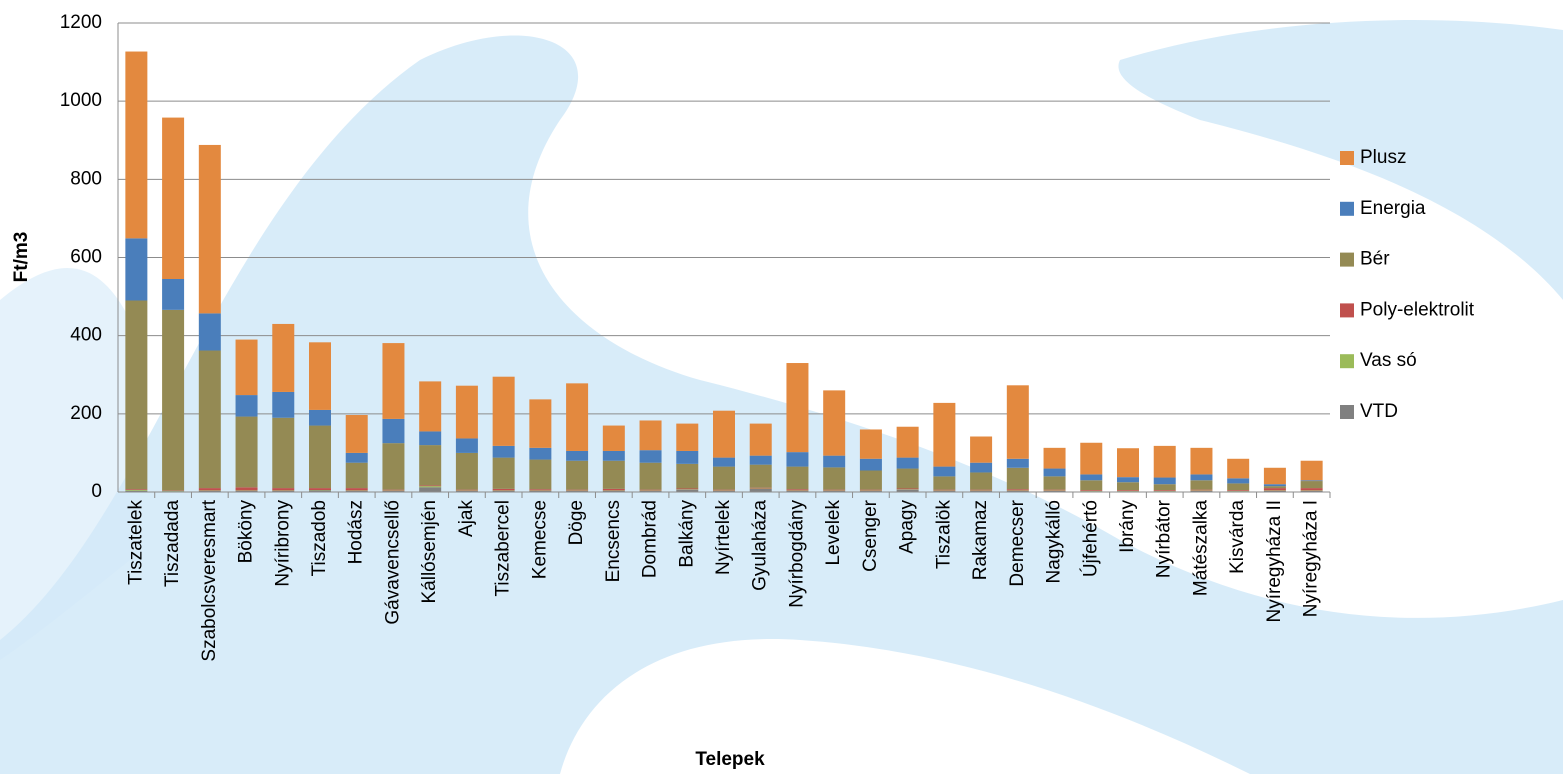  What do you see at coordinates (81, 22) in the screenshot?
I see `y-tick-label: 1200` at bounding box center [81, 22].